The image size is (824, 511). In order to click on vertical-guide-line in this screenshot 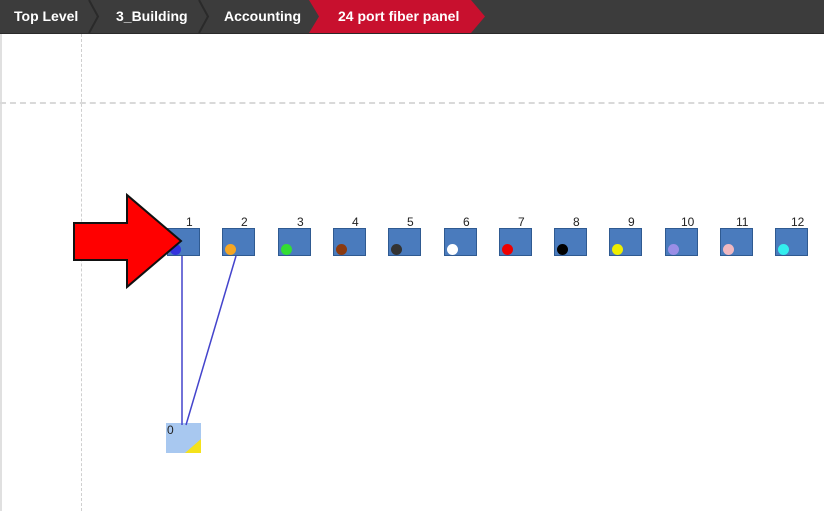, I will do `click(81, 272)`.